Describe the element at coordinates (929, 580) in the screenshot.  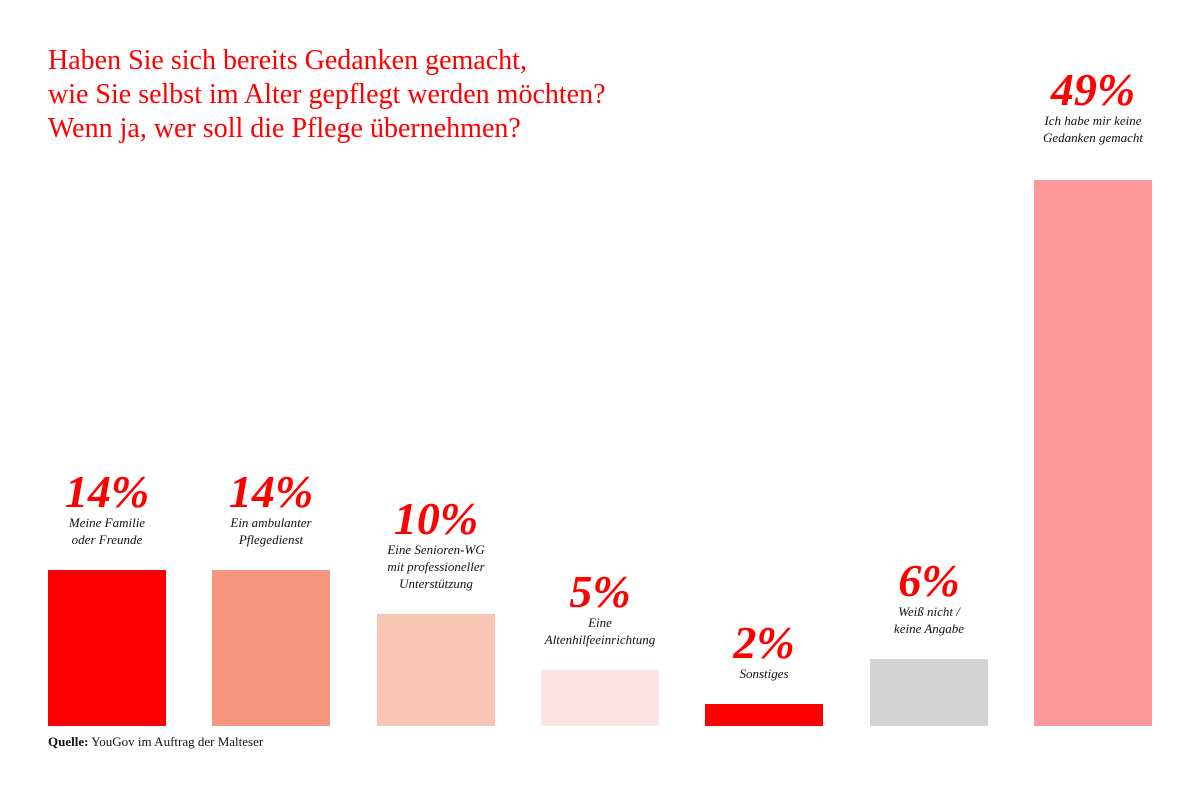
I see `value-label: 6%` at that location.